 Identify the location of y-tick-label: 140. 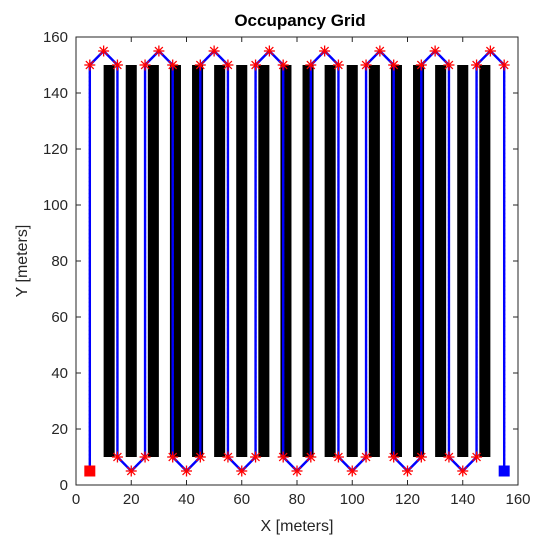
(55, 93).